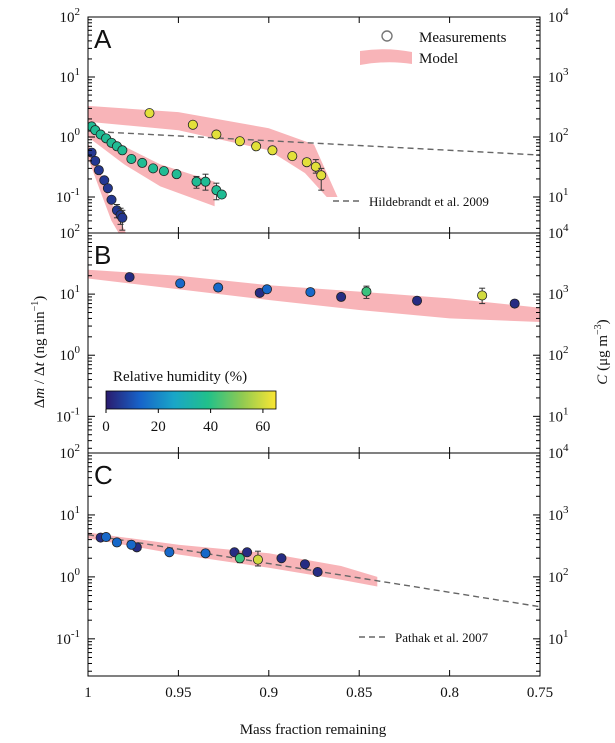  What do you see at coordinates (602, 351) in the screenshot?
I see `y-axis-right-label: C (μg m−3)` at bounding box center [602, 351].